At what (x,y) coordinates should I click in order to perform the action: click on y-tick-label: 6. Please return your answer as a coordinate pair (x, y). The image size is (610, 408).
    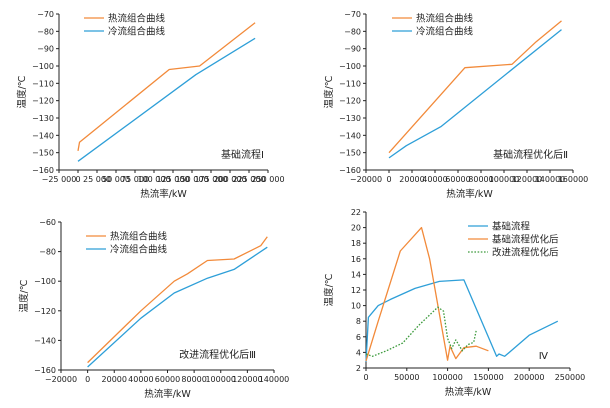
    Looking at the image, I should click on (358, 337).